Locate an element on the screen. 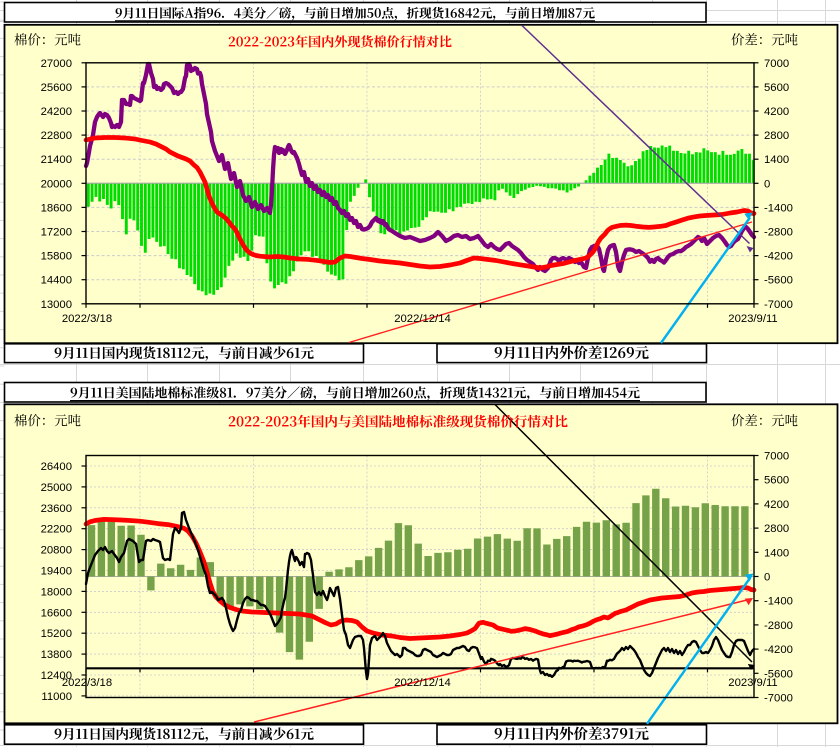 The height and width of the screenshot is (747, 840). svg-text: 18000 is located at coordinates (56, 592).